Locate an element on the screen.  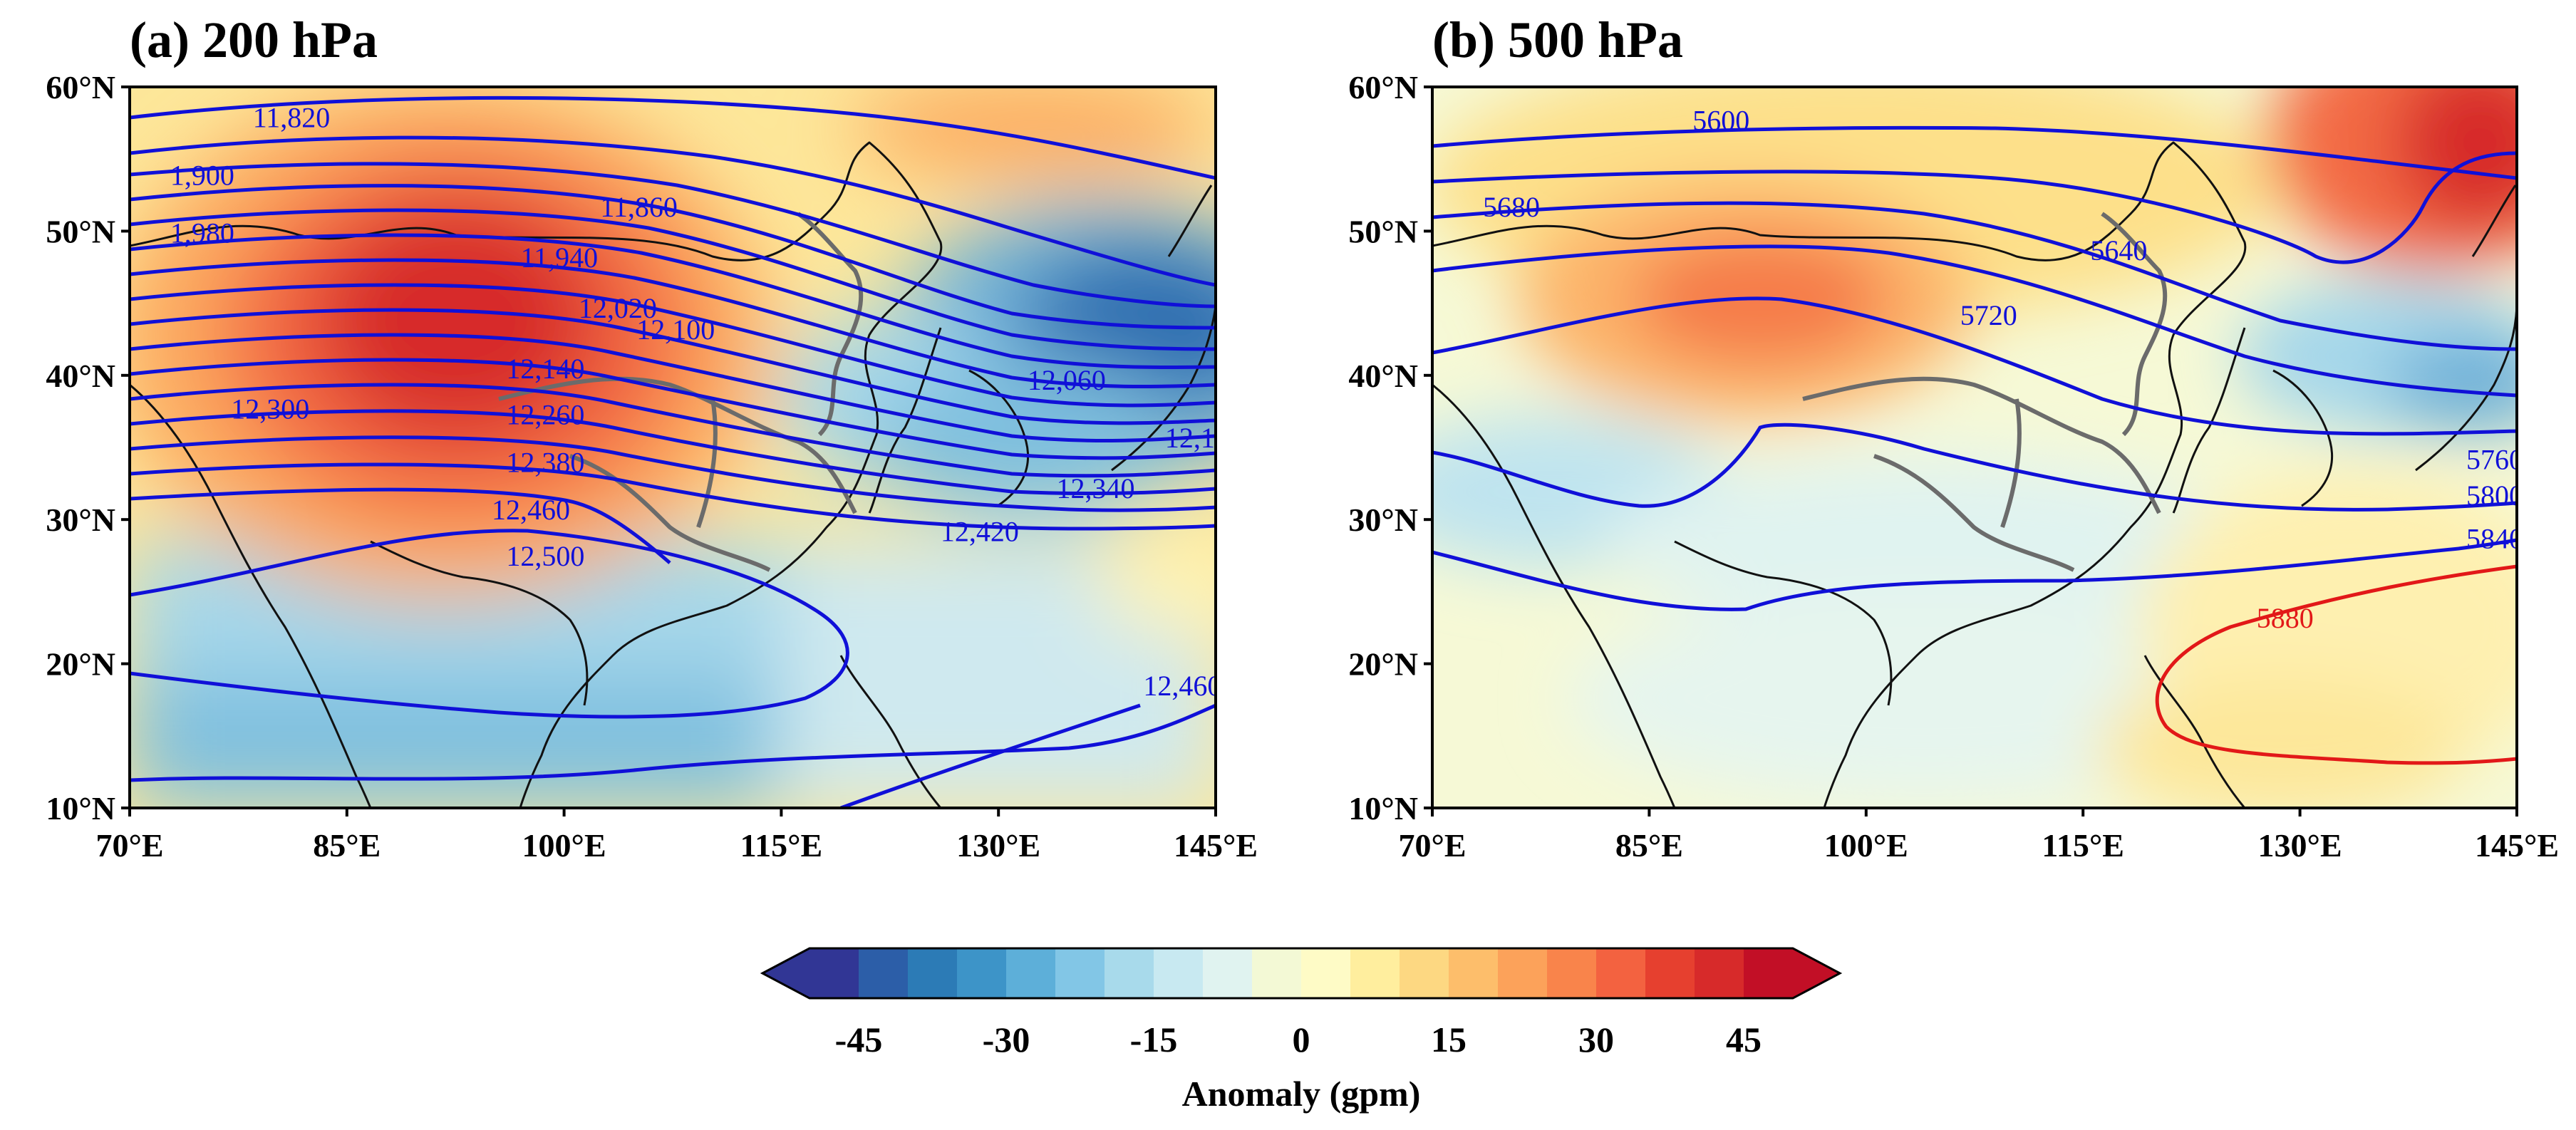
y-tick-label: 30°N is located at coordinates (1383, 520).